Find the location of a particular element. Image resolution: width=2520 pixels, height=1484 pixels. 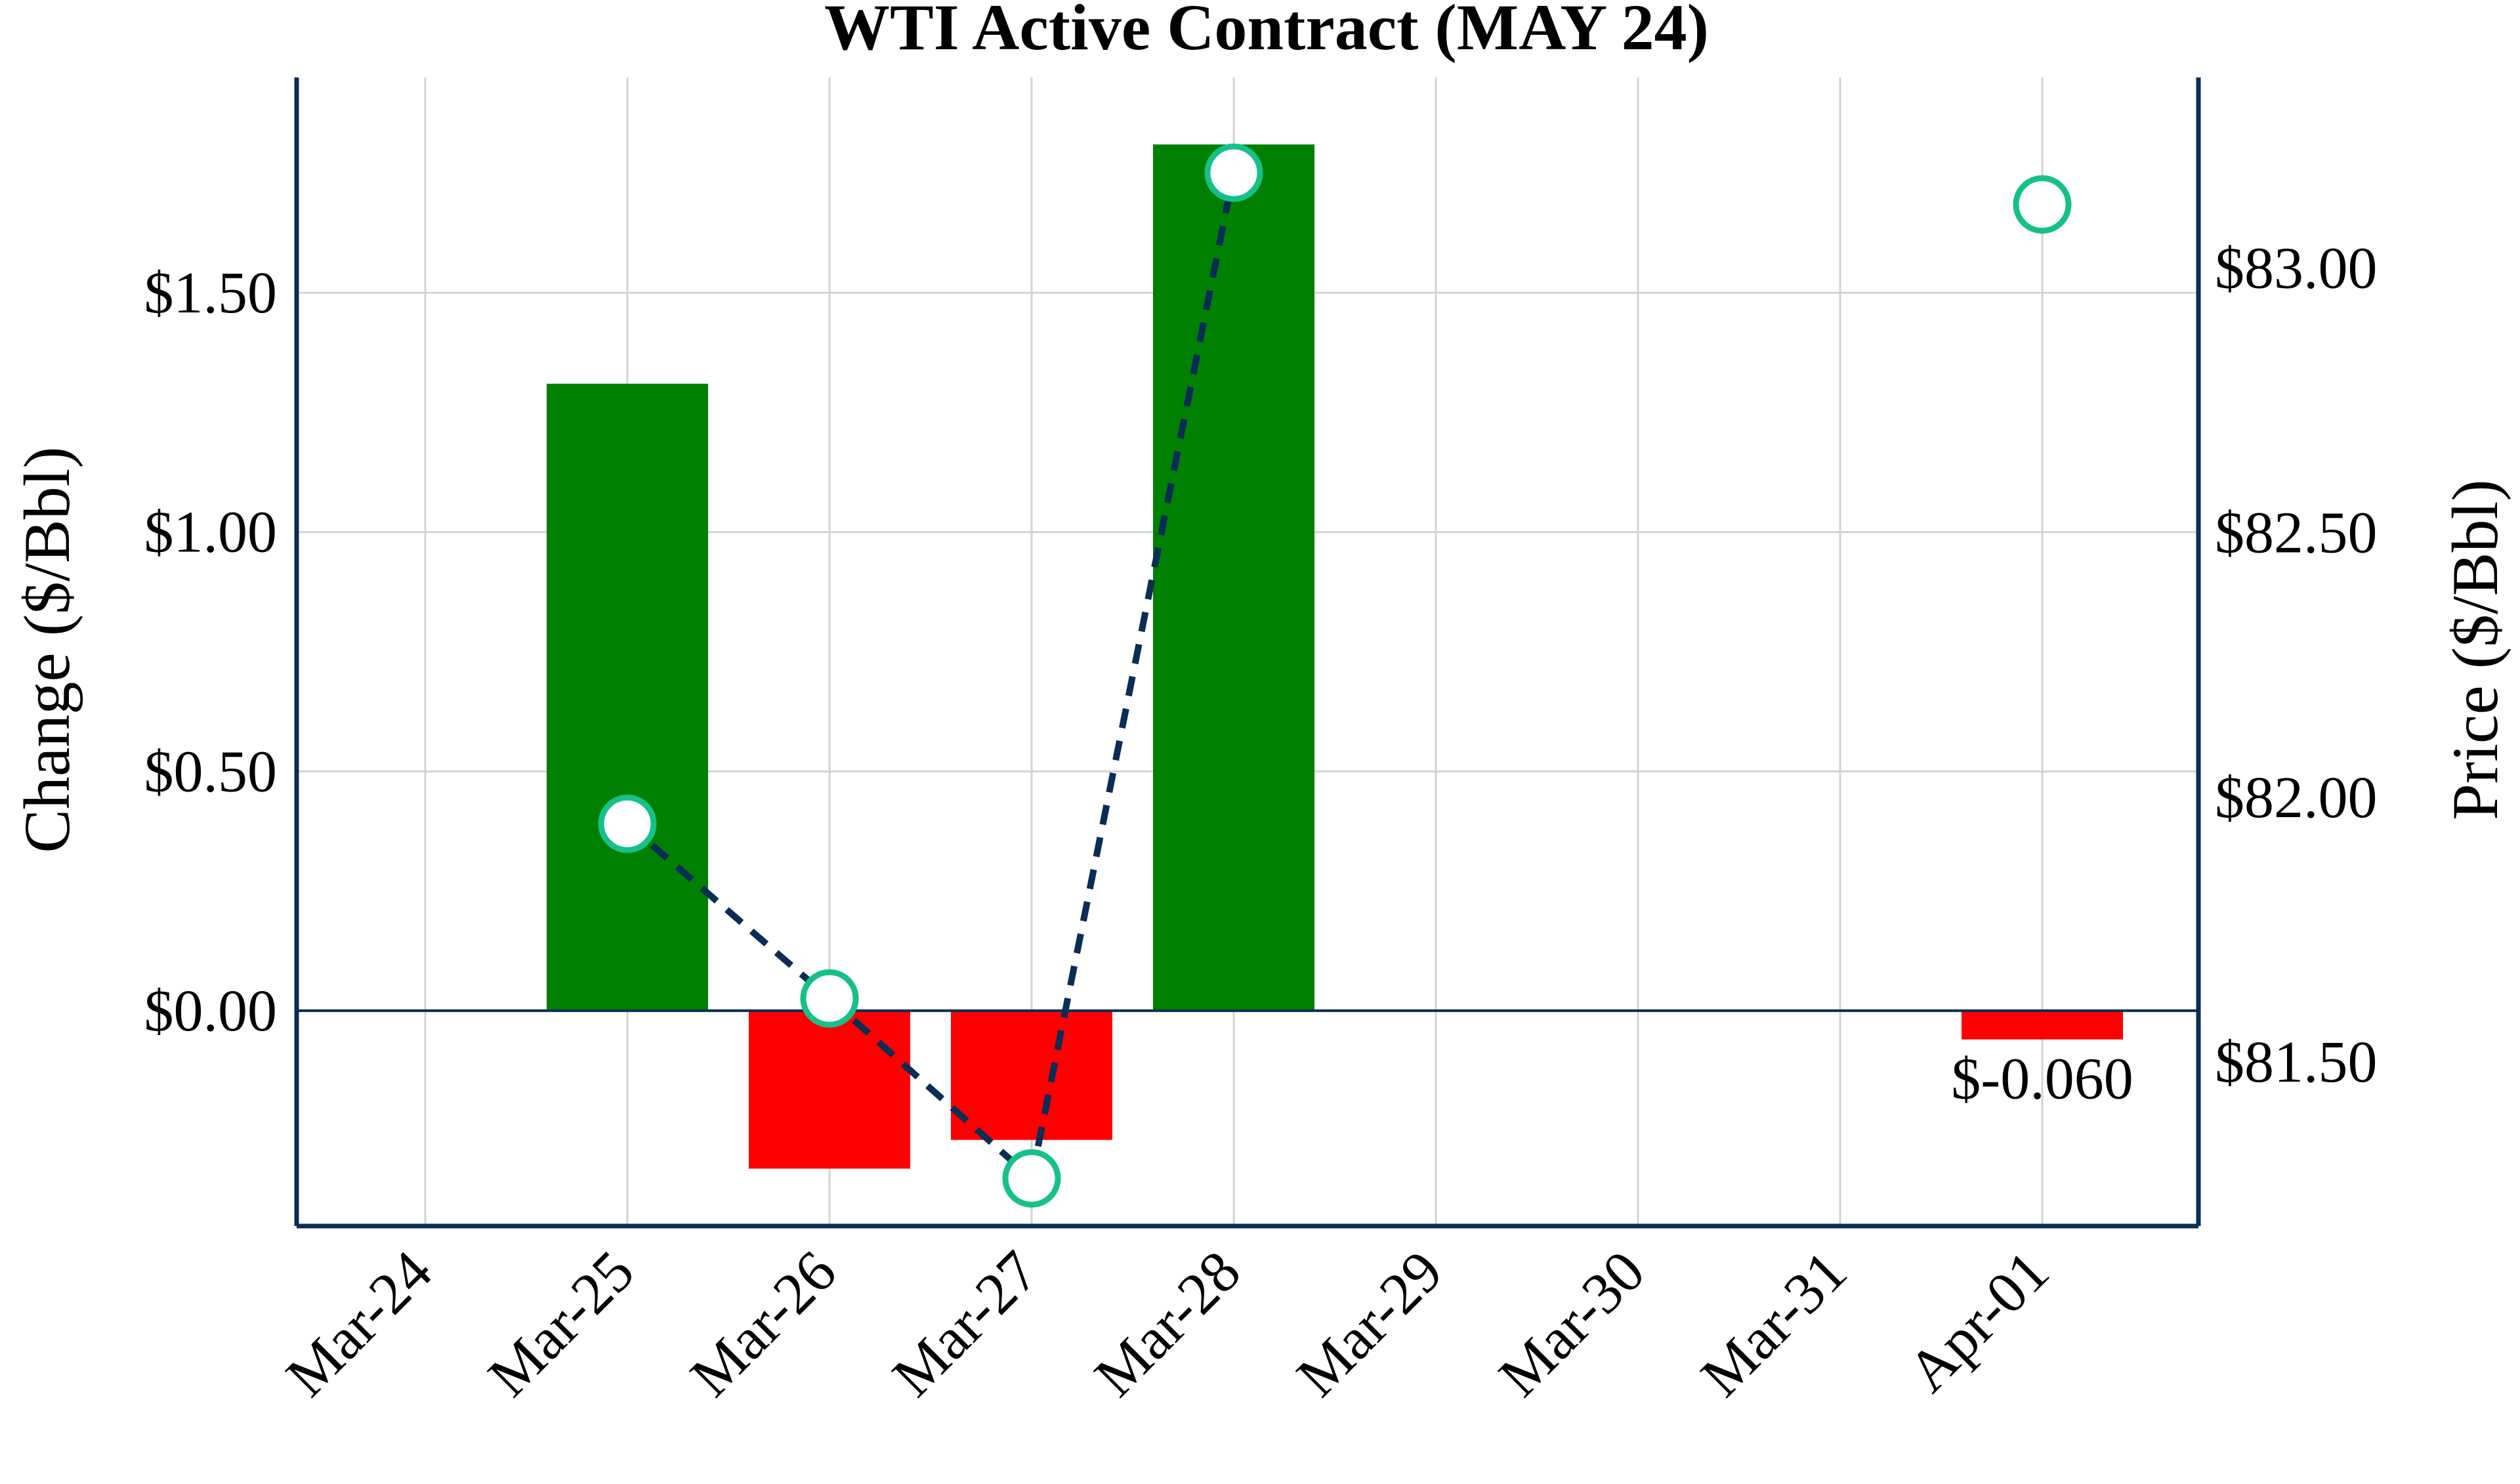

x-tick-label: Mar-31 is located at coordinates (1774, 1324).